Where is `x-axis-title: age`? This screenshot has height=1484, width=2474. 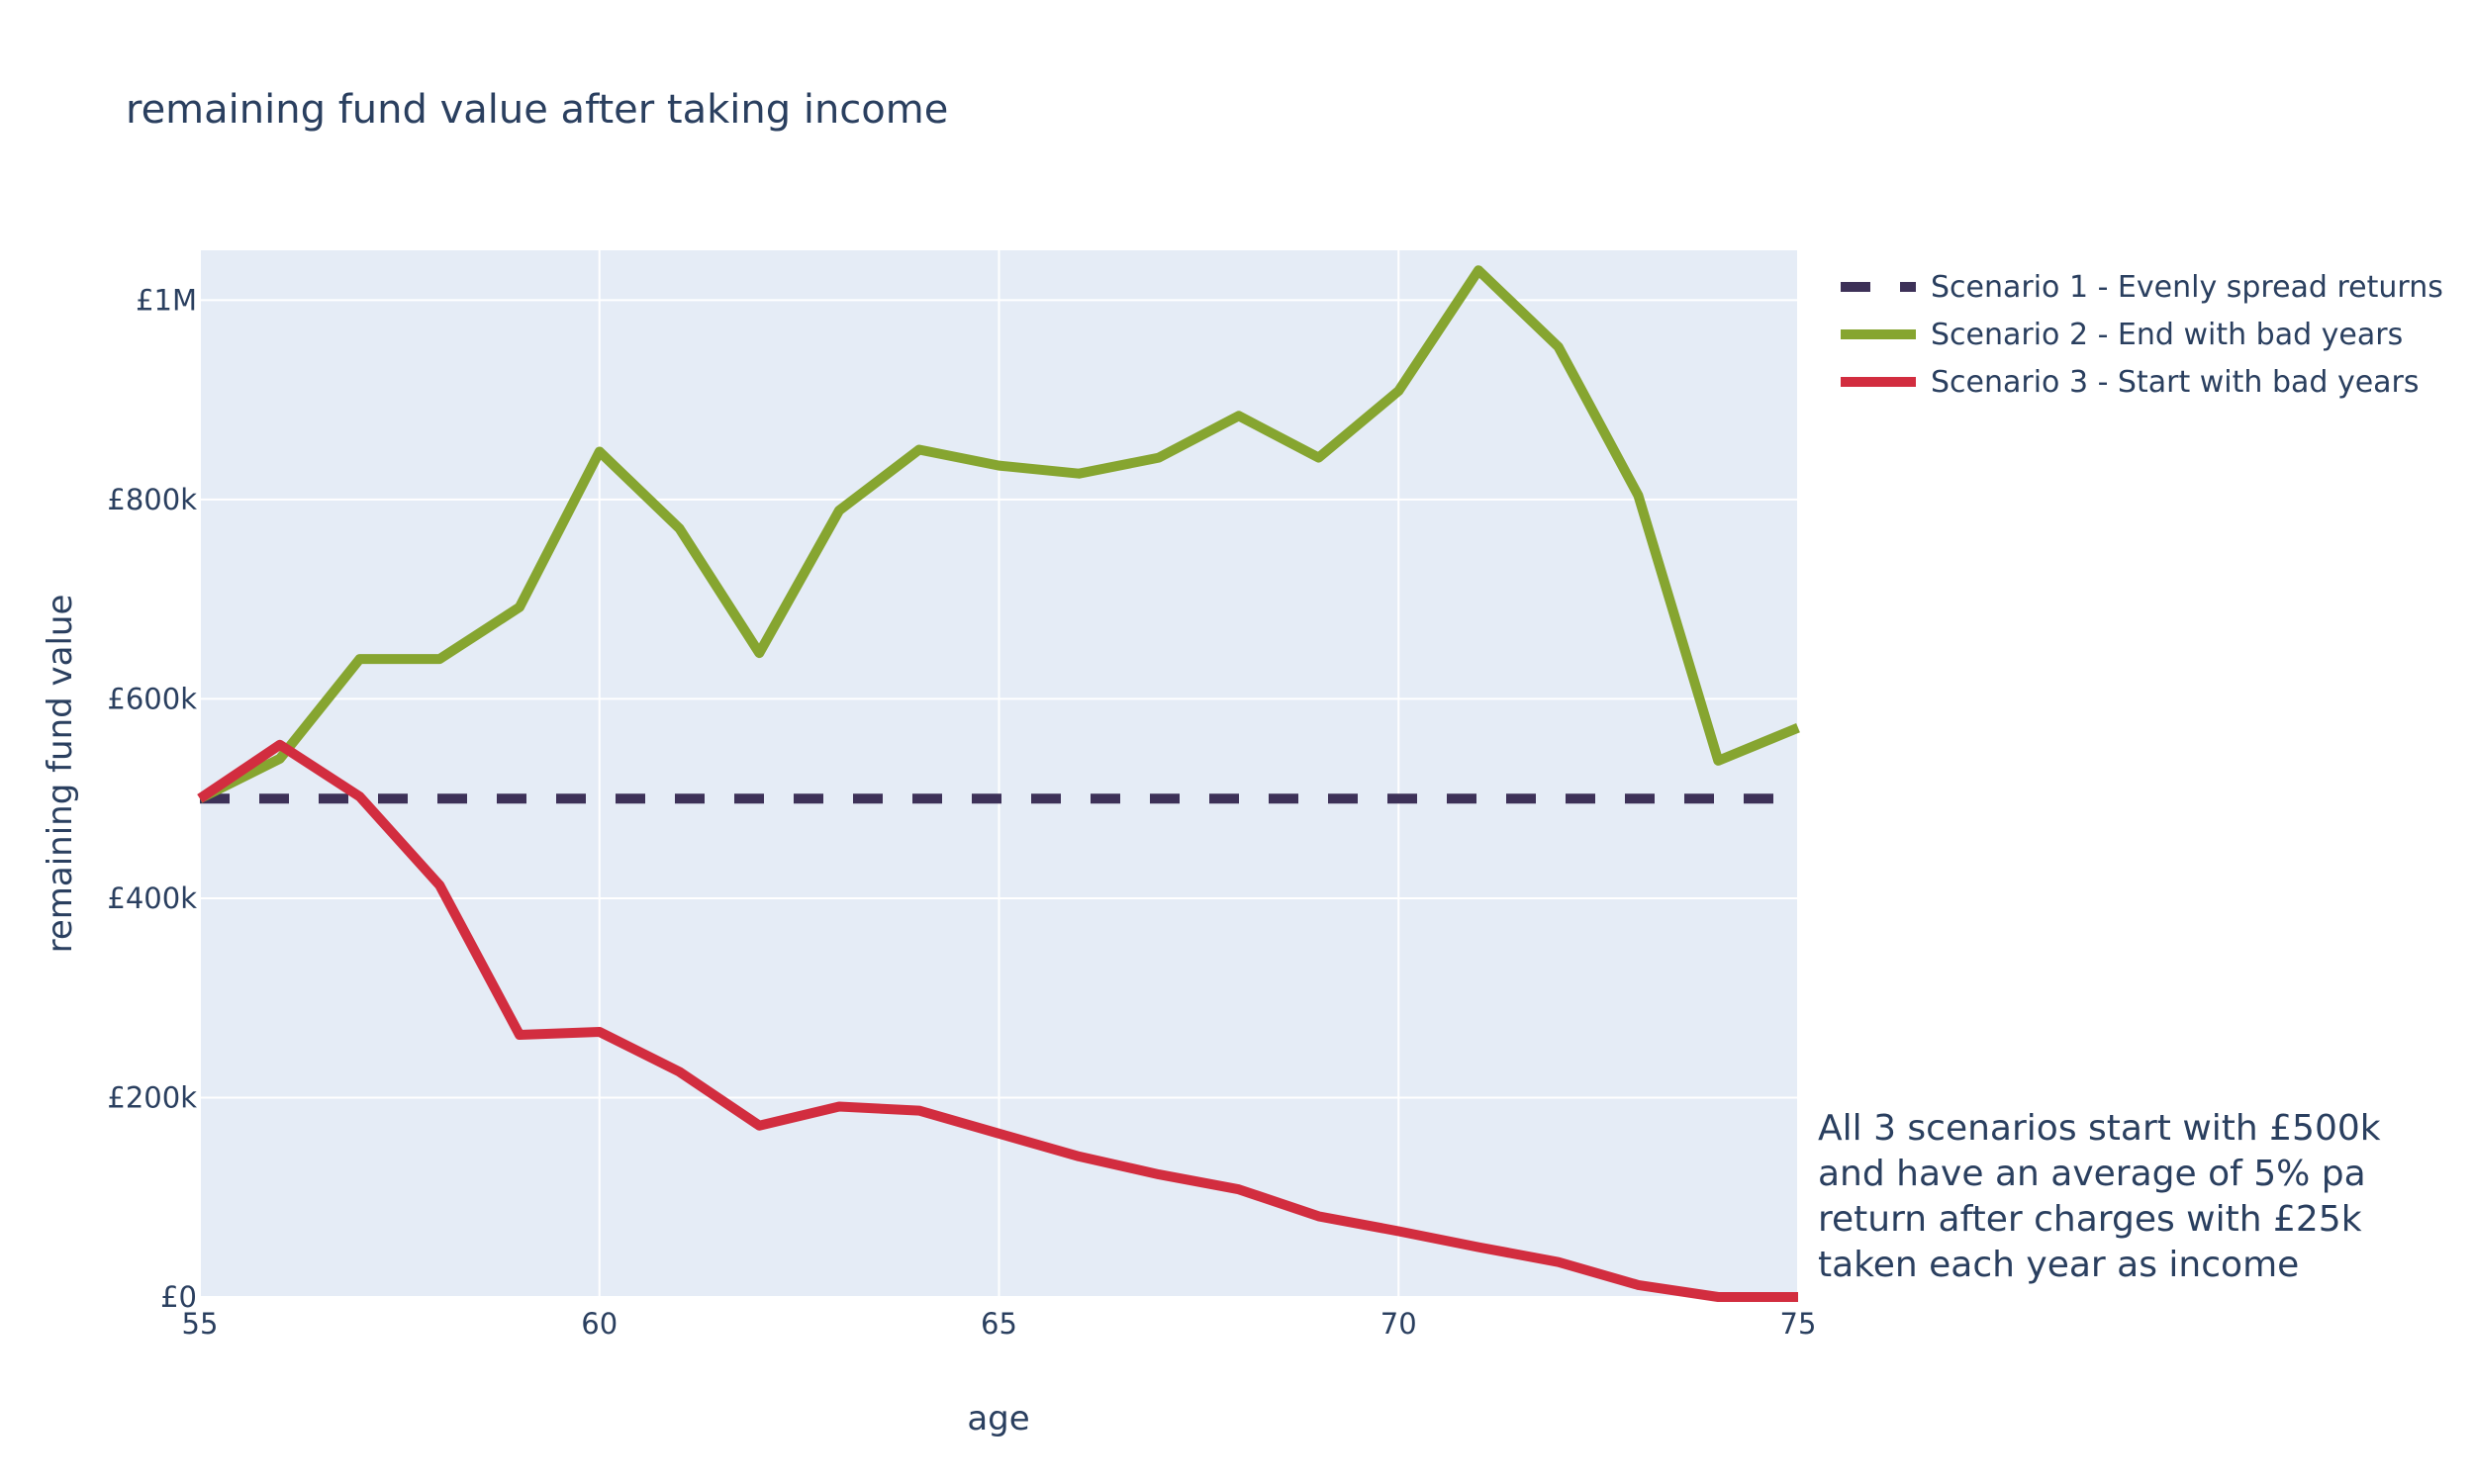
x-axis-title: age is located at coordinates (998, 1418).